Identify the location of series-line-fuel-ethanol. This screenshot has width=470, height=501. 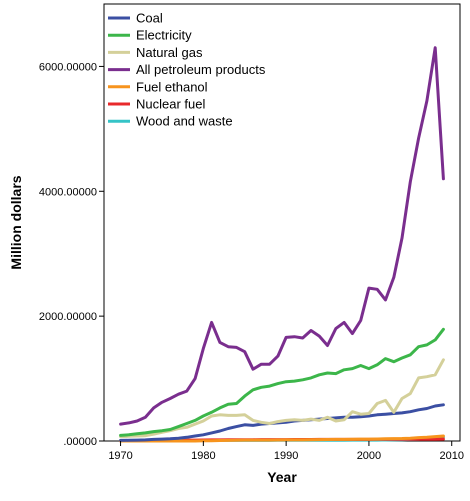
(282, 438).